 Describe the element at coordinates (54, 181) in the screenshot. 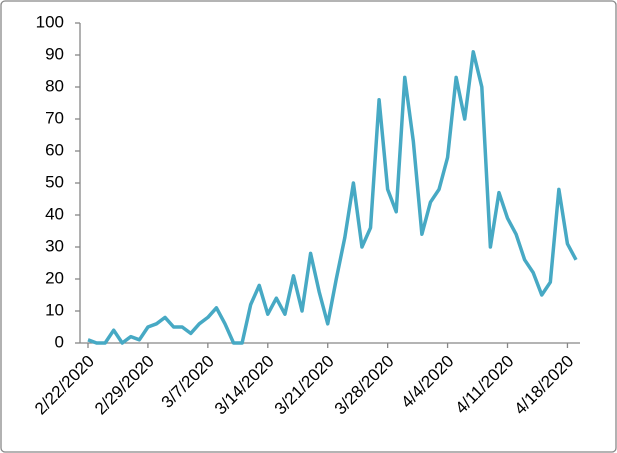

I see `y-tick-label: 50` at that location.